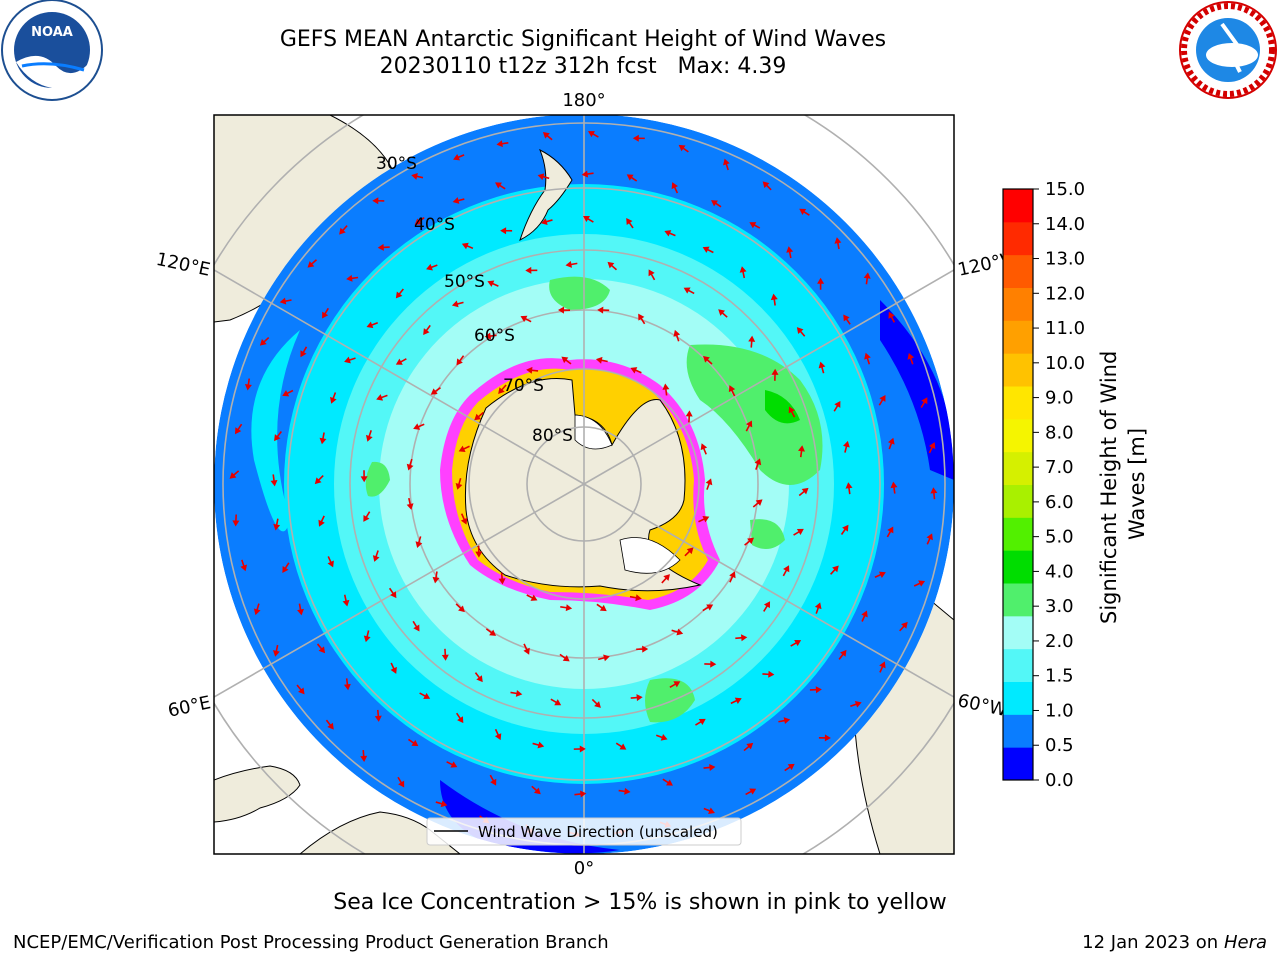 Image resolution: width=1280 pixels, height=960 pixels. What do you see at coordinates (183, 265) in the screenshot?
I see `lon-label-120e: 120°E` at bounding box center [183, 265].